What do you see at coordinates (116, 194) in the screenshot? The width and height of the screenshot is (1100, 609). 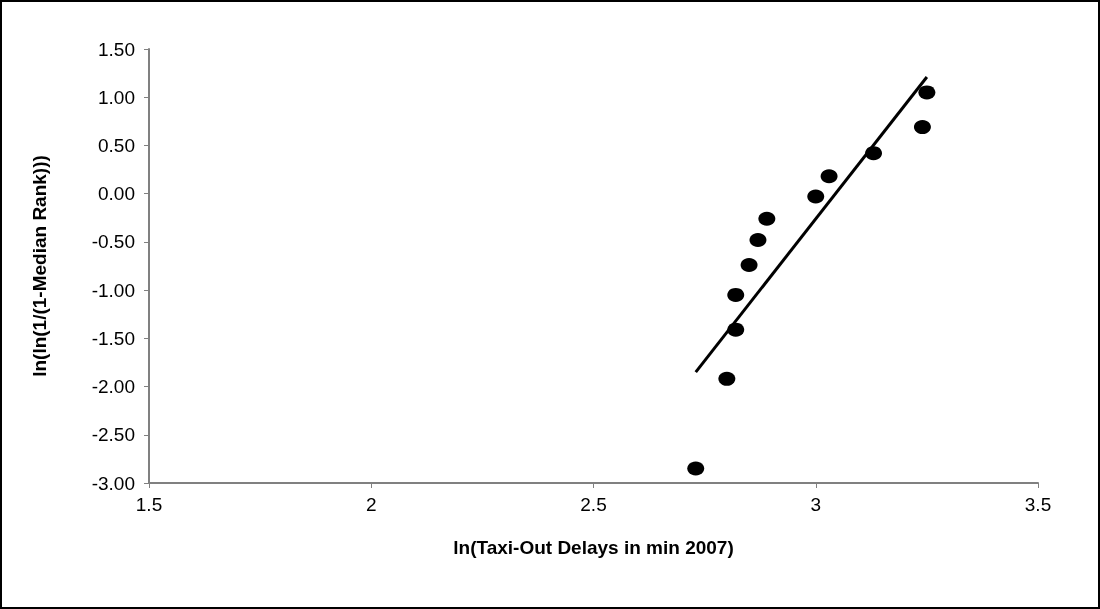 I see `y-tick-label: 0.00` at bounding box center [116, 194].